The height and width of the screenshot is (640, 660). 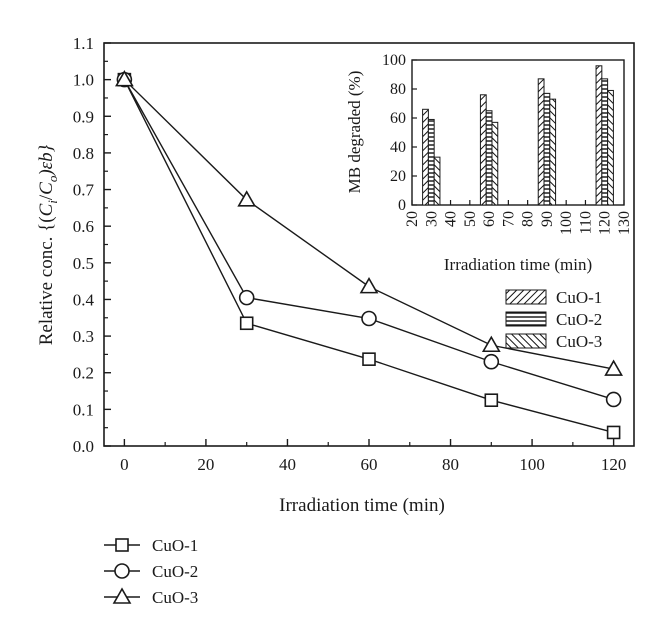 I want to click on inset-x-tick-label: 50, so click(x=470, y=219).